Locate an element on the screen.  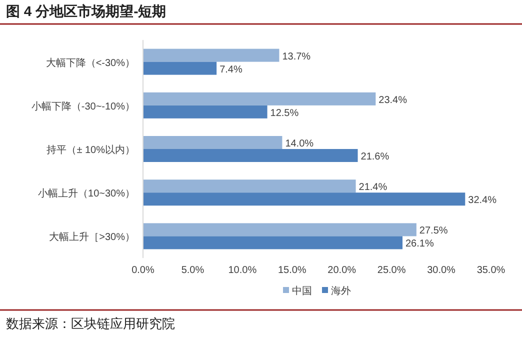
y-tick-label: 小幅上升（10~30%） is located at coordinates (86, 194).